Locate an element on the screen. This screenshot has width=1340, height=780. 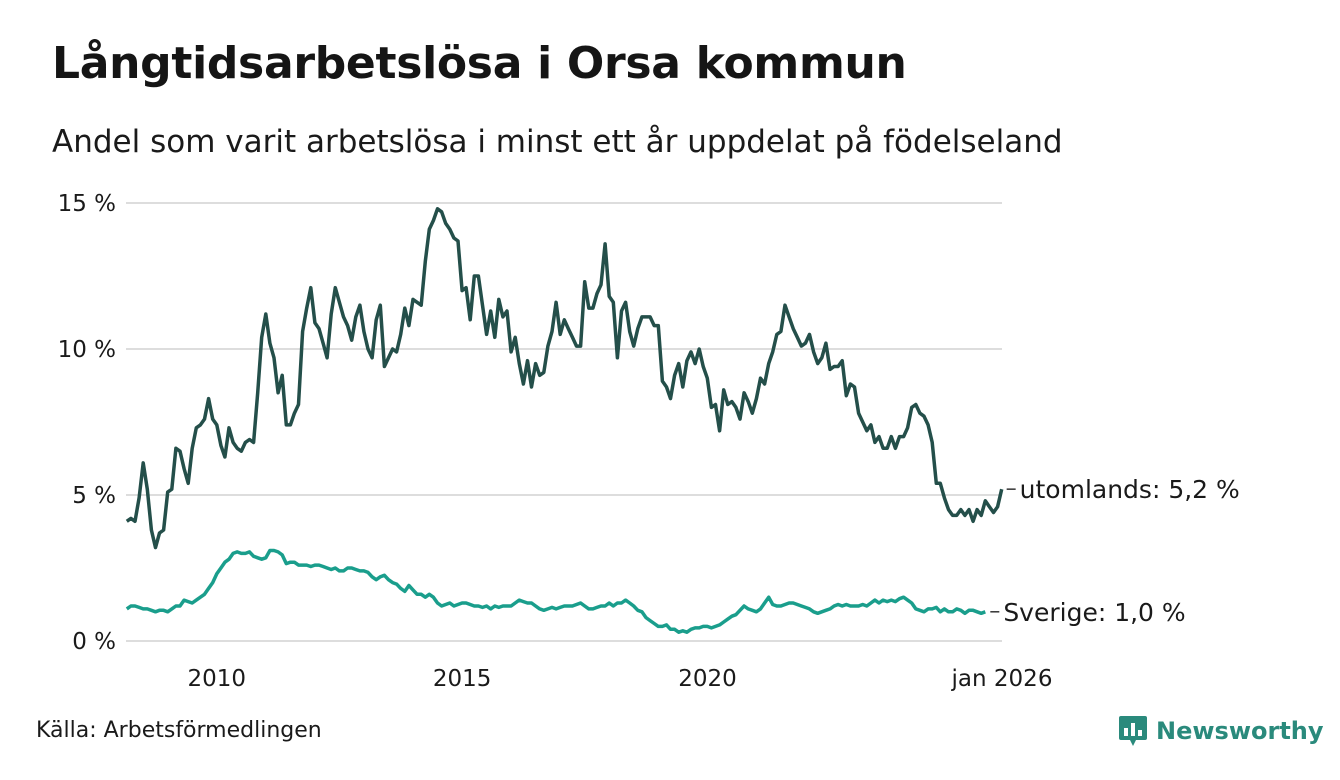
end-label-sverige: Sverige: 1,0 % is located at coordinates (1094, 612).